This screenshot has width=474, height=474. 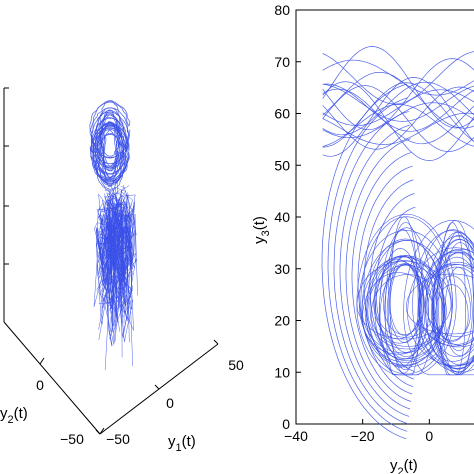 What do you see at coordinates (236, 365) in the screenshot?
I see `y1-tick-label: 50` at bounding box center [236, 365].